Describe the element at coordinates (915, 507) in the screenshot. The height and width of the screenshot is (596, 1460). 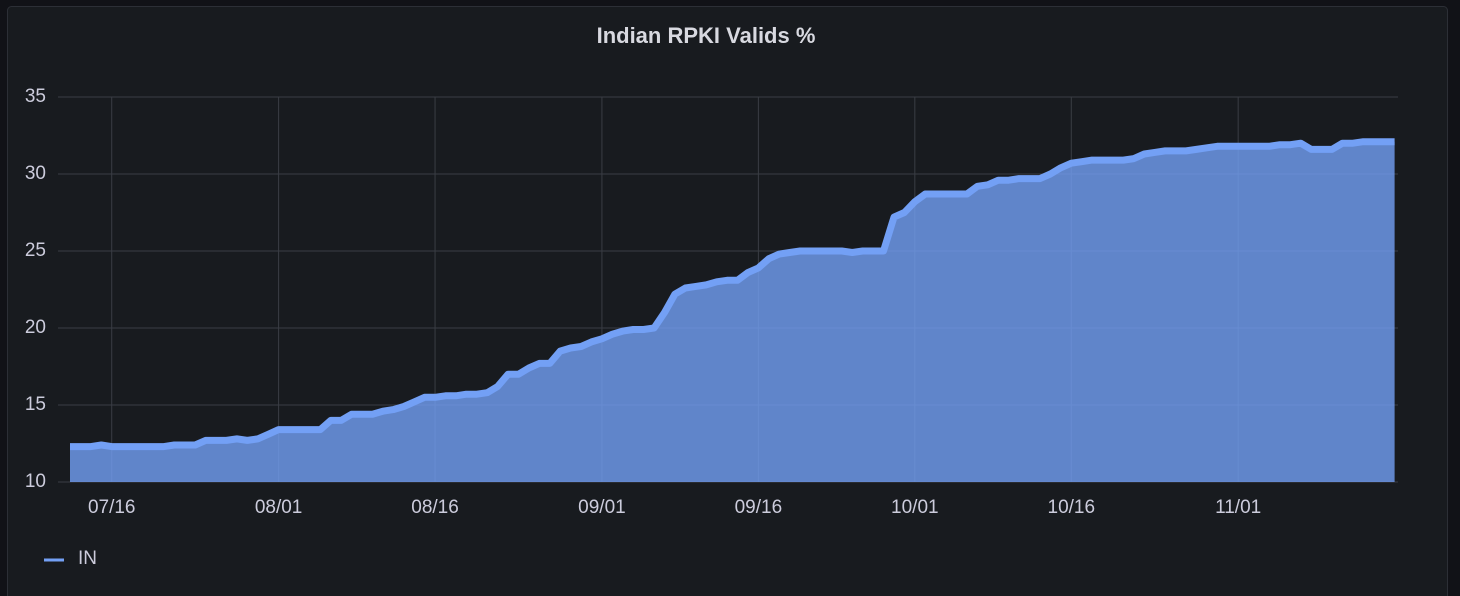
I see `x-tick-label: 10/01` at that location.